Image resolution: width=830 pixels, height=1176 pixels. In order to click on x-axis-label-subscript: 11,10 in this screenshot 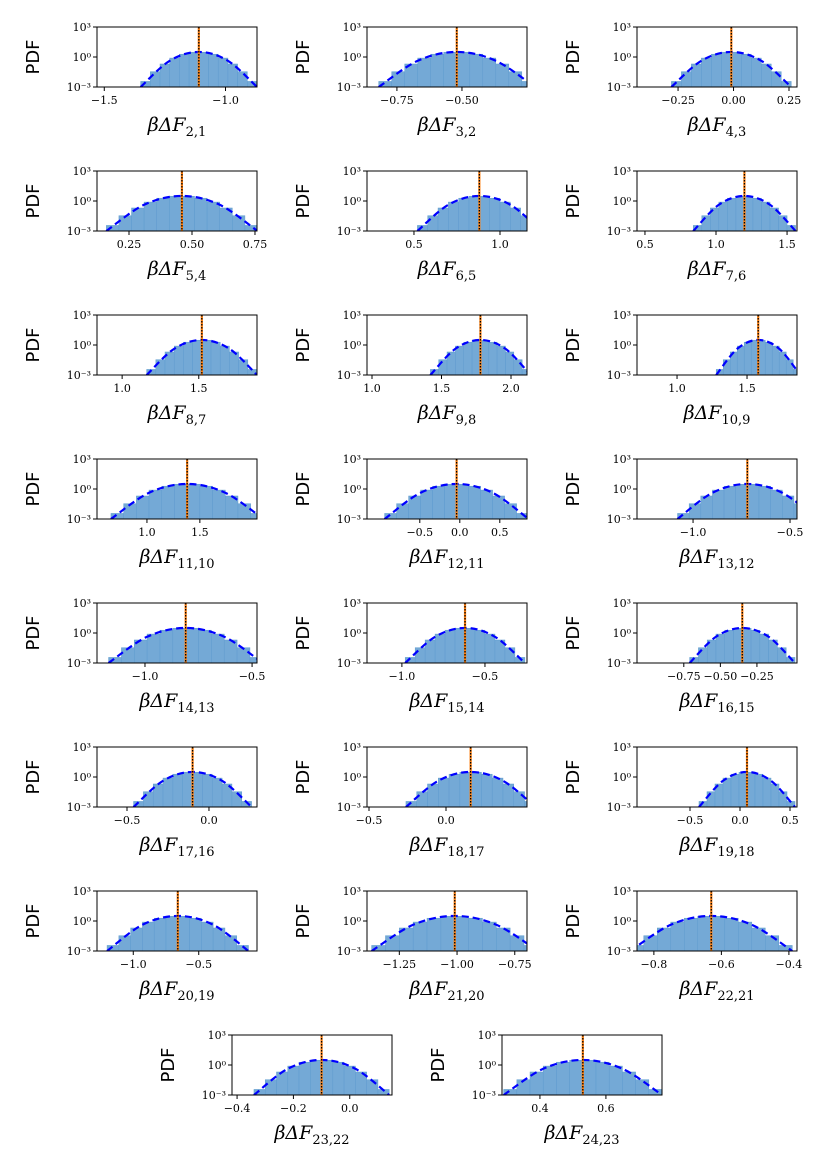, I will do `click(195, 564)`.